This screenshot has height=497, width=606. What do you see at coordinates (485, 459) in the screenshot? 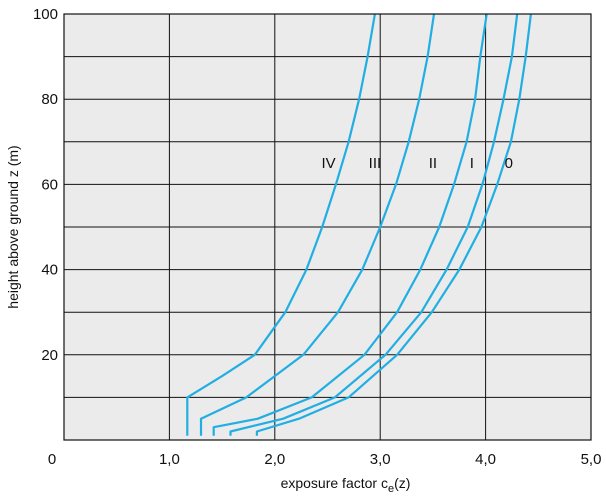
I see `x-tick-label: 4,0` at bounding box center [485, 459].